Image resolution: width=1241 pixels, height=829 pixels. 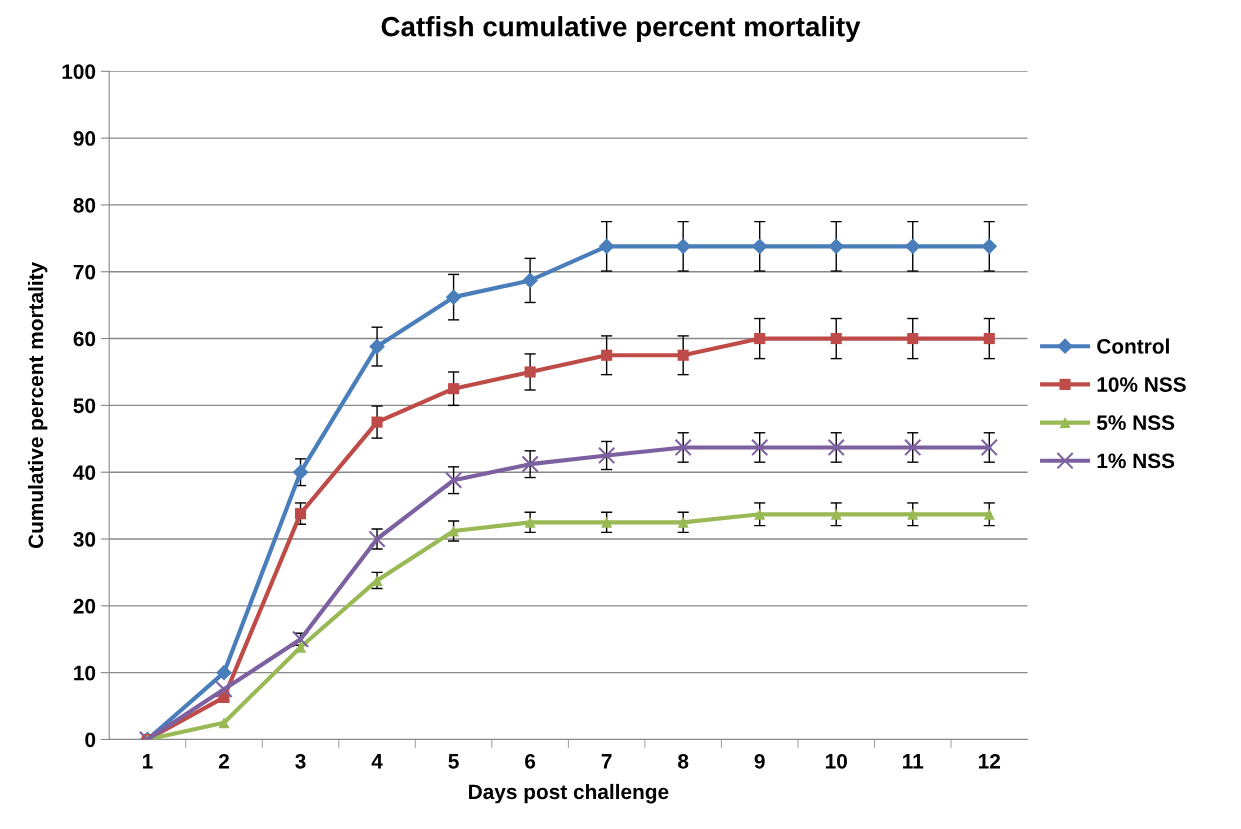 What do you see at coordinates (913, 761) in the screenshot?
I see `x-tick-label: 11` at bounding box center [913, 761].